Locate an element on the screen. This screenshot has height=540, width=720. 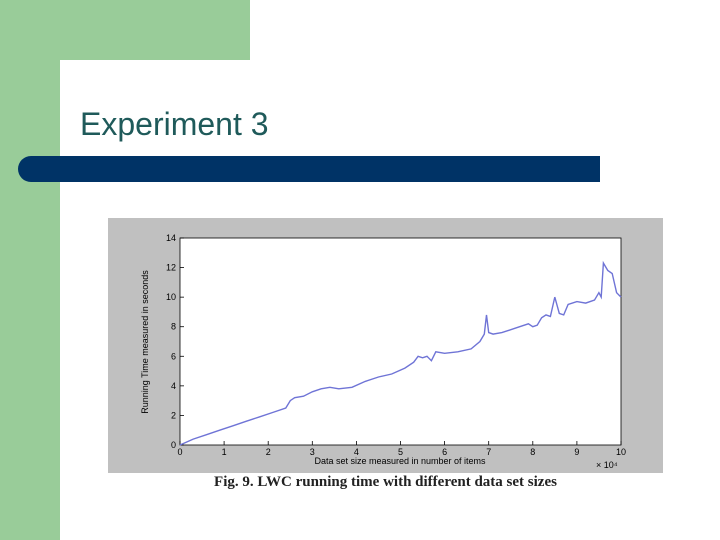
y-tick-label: 0 is located at coordinates (173, 445).